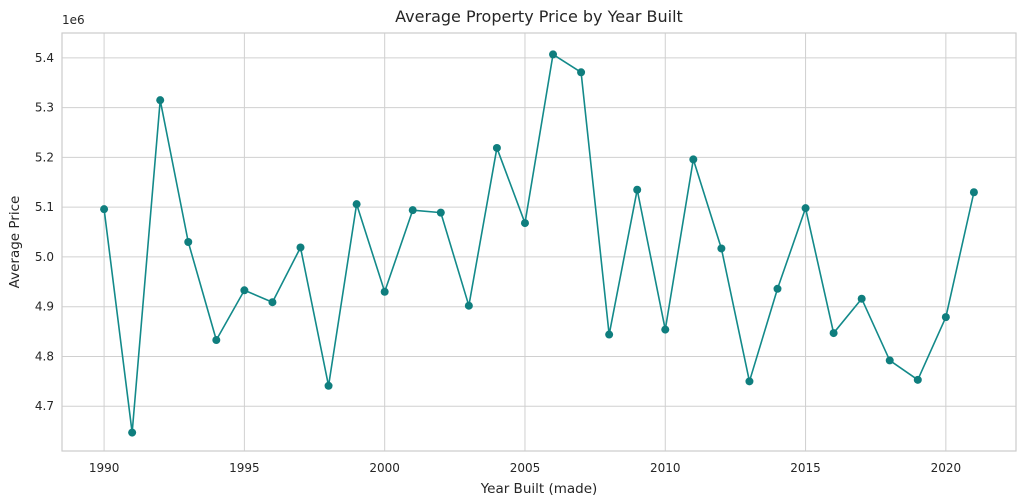 The image size is (1024, 504). I want to click on x-tick-label: 2015, so click(805, 468).